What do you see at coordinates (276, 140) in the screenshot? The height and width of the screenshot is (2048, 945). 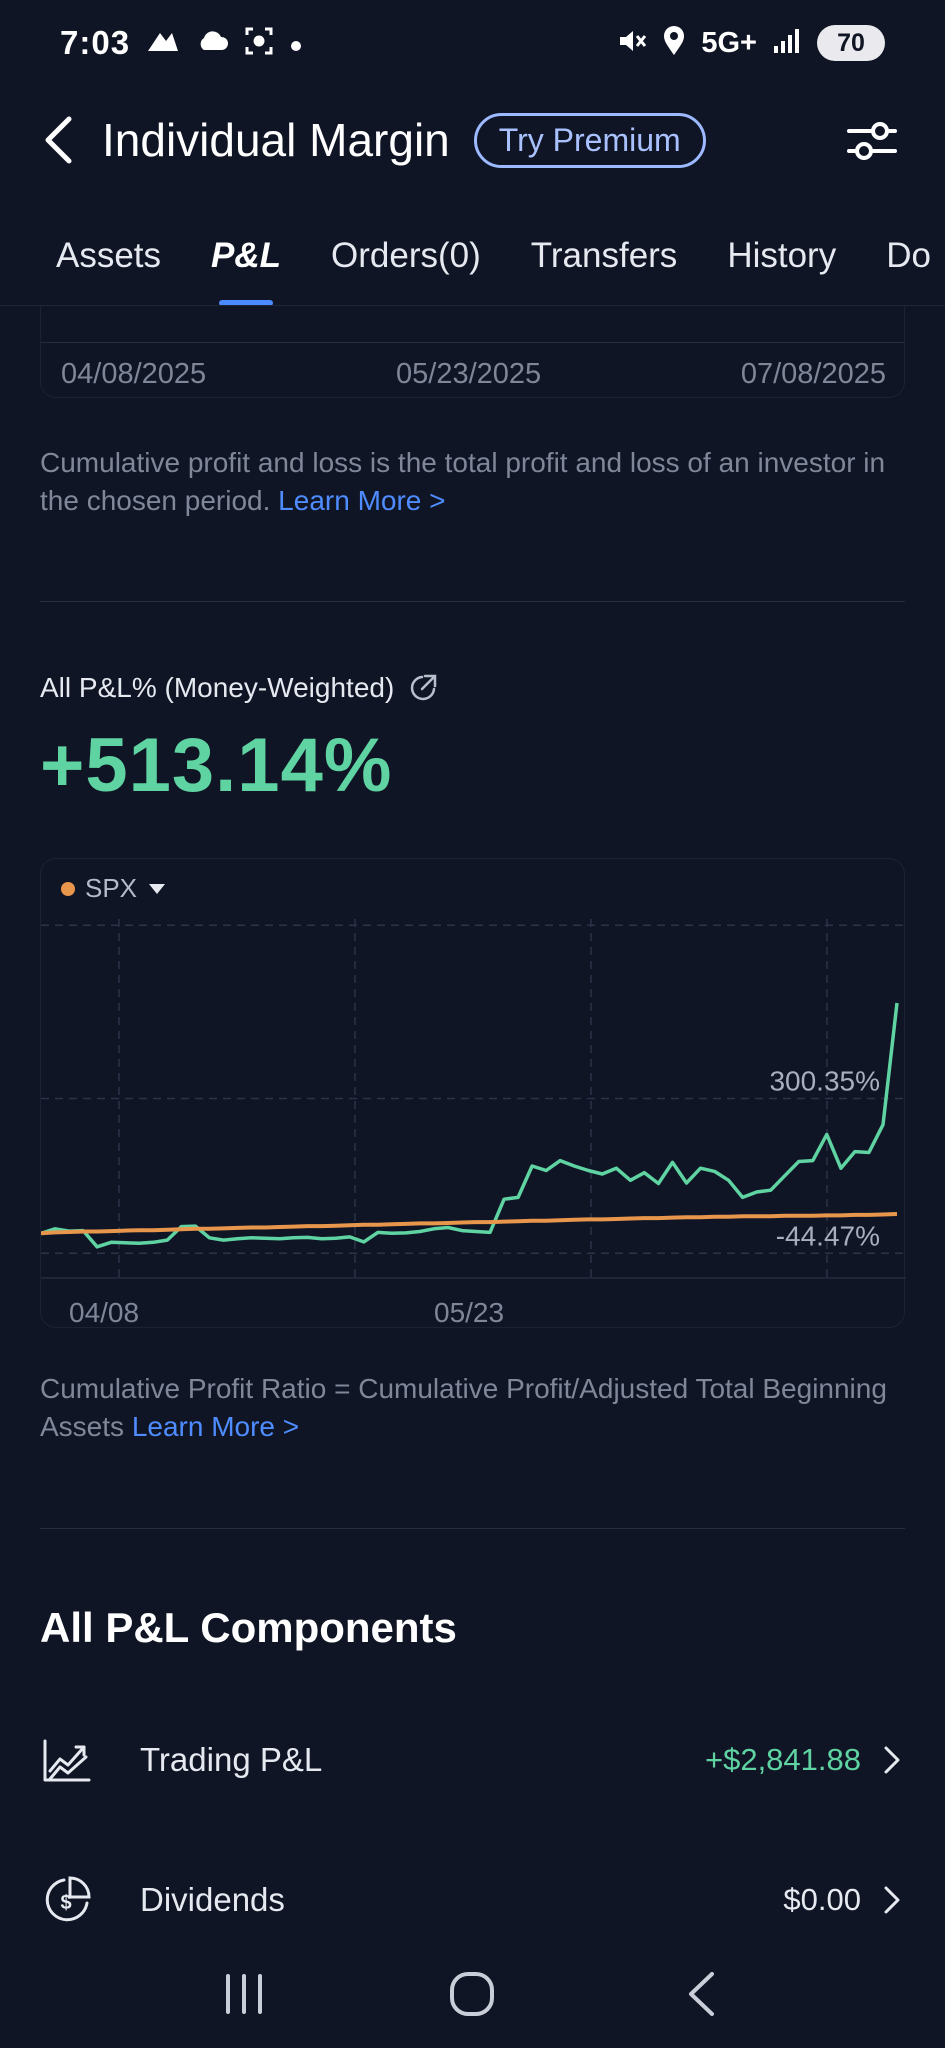 I see `page-title: Individual Margin` at bounding box center [276, 140].